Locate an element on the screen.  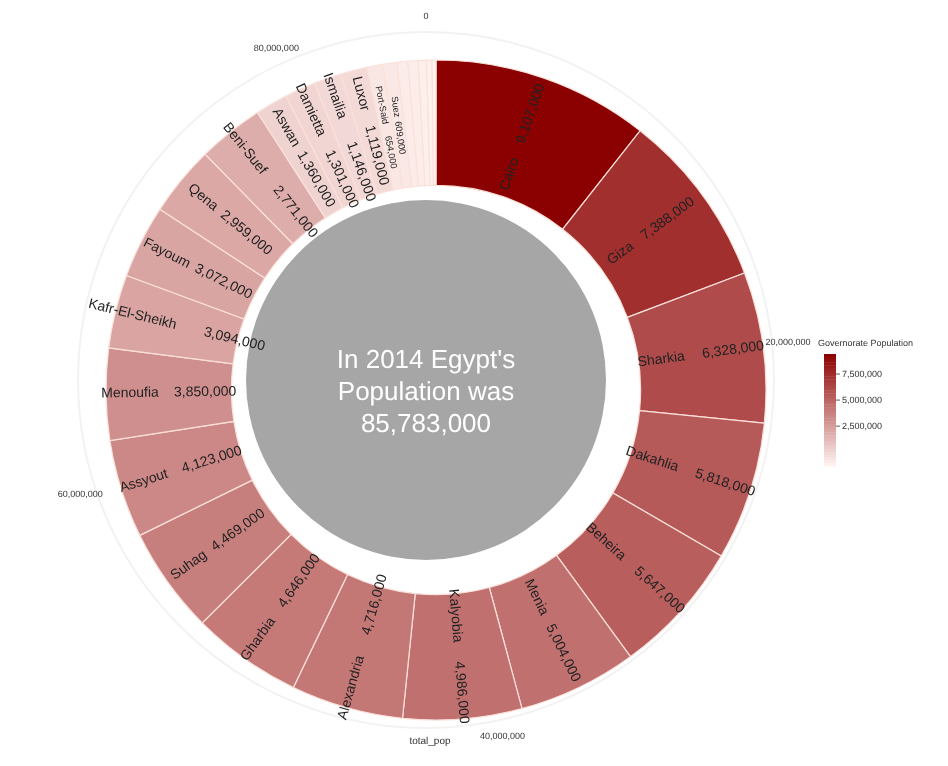
text: In 2014 Egypt's Population was 85,783,000 is located at coordinates (426, 392).